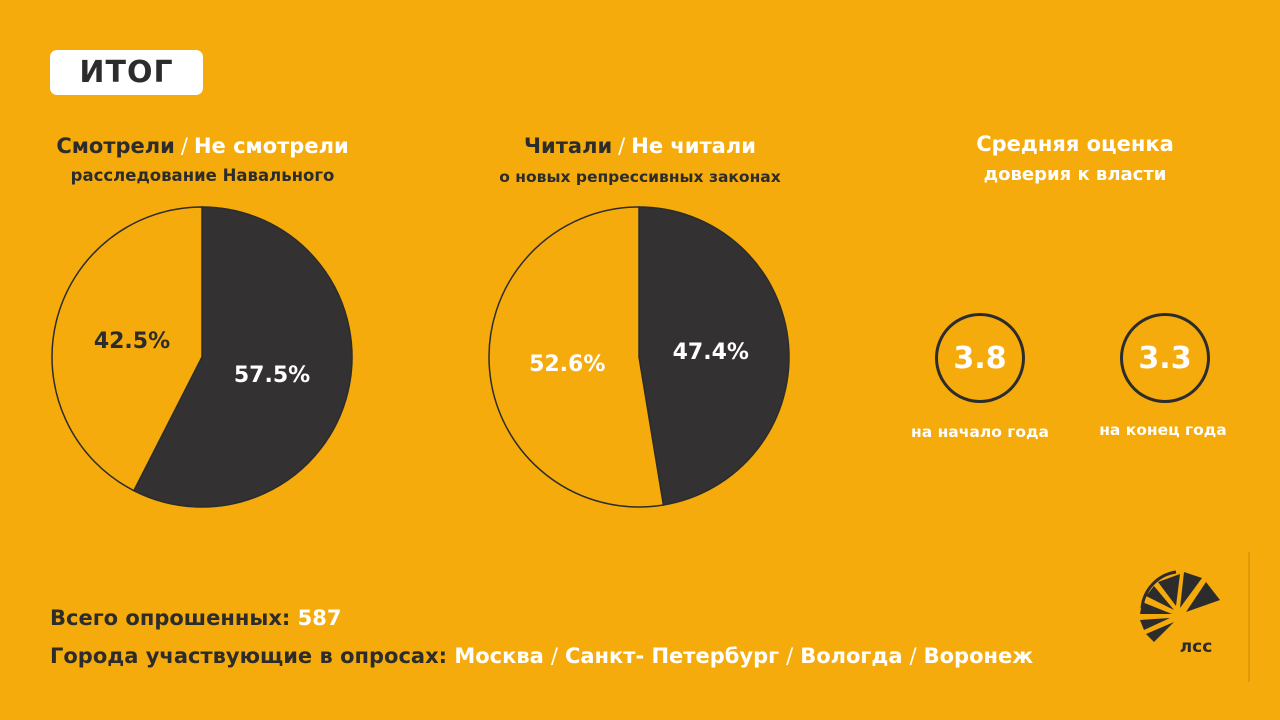 This screenshot has height=720, width=1280. I want to click on pie-slice-label: 42.5%, so click(132, 341).